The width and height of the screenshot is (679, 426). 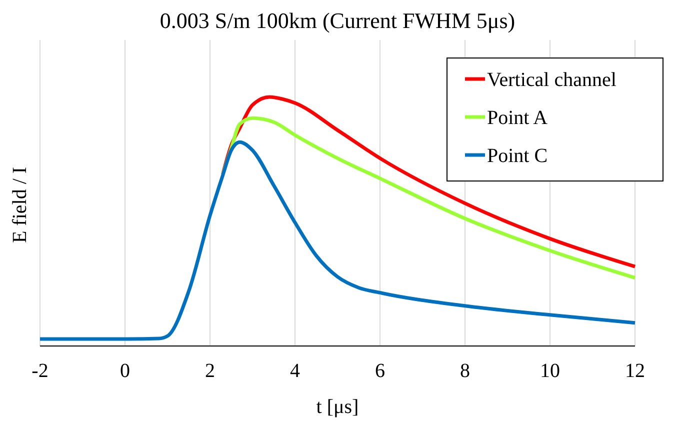 I want to click on x-axis-title: t [μs], so click(x=337, y=407).